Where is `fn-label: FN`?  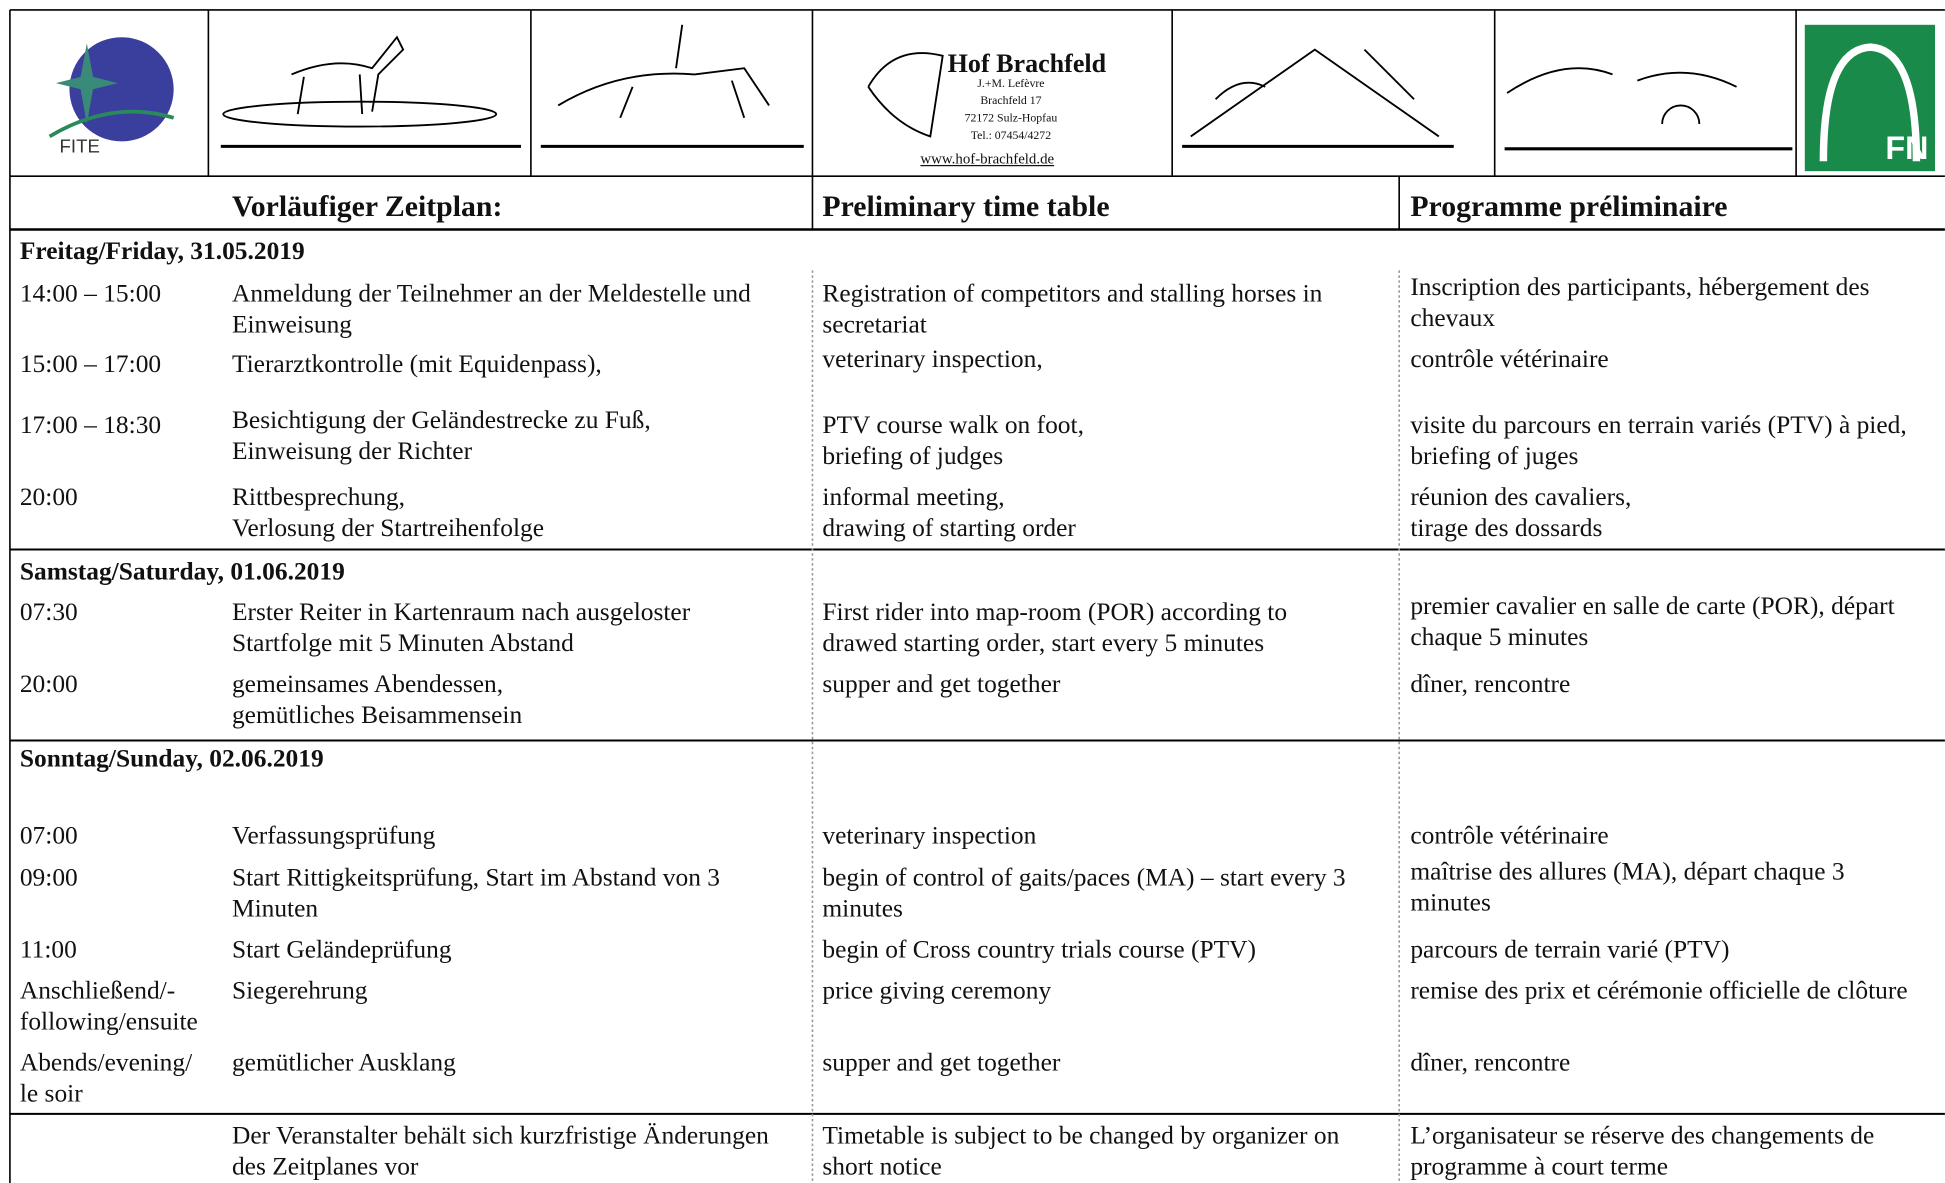 fn-label: FN is located at coordinates (1907, 147).